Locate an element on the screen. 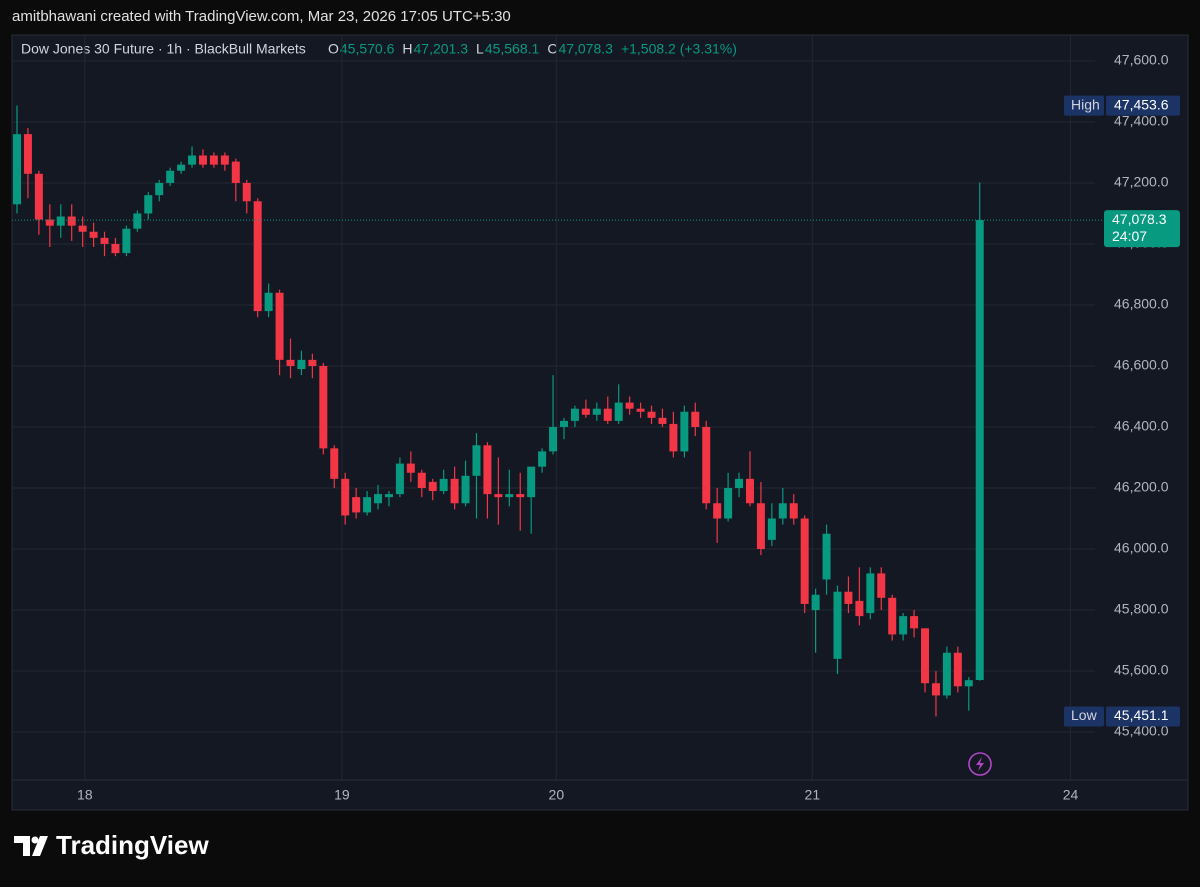 Image resolution: width=1200 pixels, height=887 pixels. marker-value-box is located at coordinates (1143, 105).